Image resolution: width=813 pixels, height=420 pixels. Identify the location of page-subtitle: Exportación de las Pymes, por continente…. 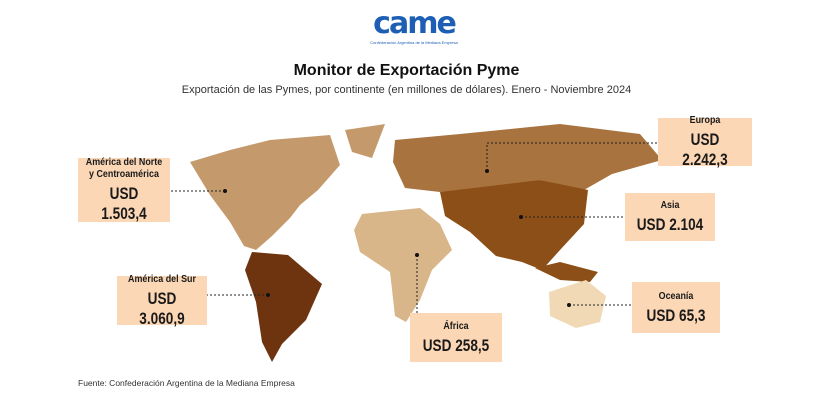
(406, 90).